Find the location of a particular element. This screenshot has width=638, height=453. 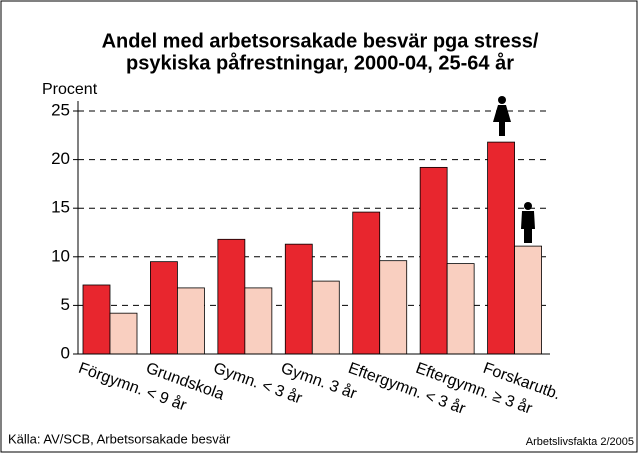

y-tick-label: 15 is located at coordinates (60, 207).